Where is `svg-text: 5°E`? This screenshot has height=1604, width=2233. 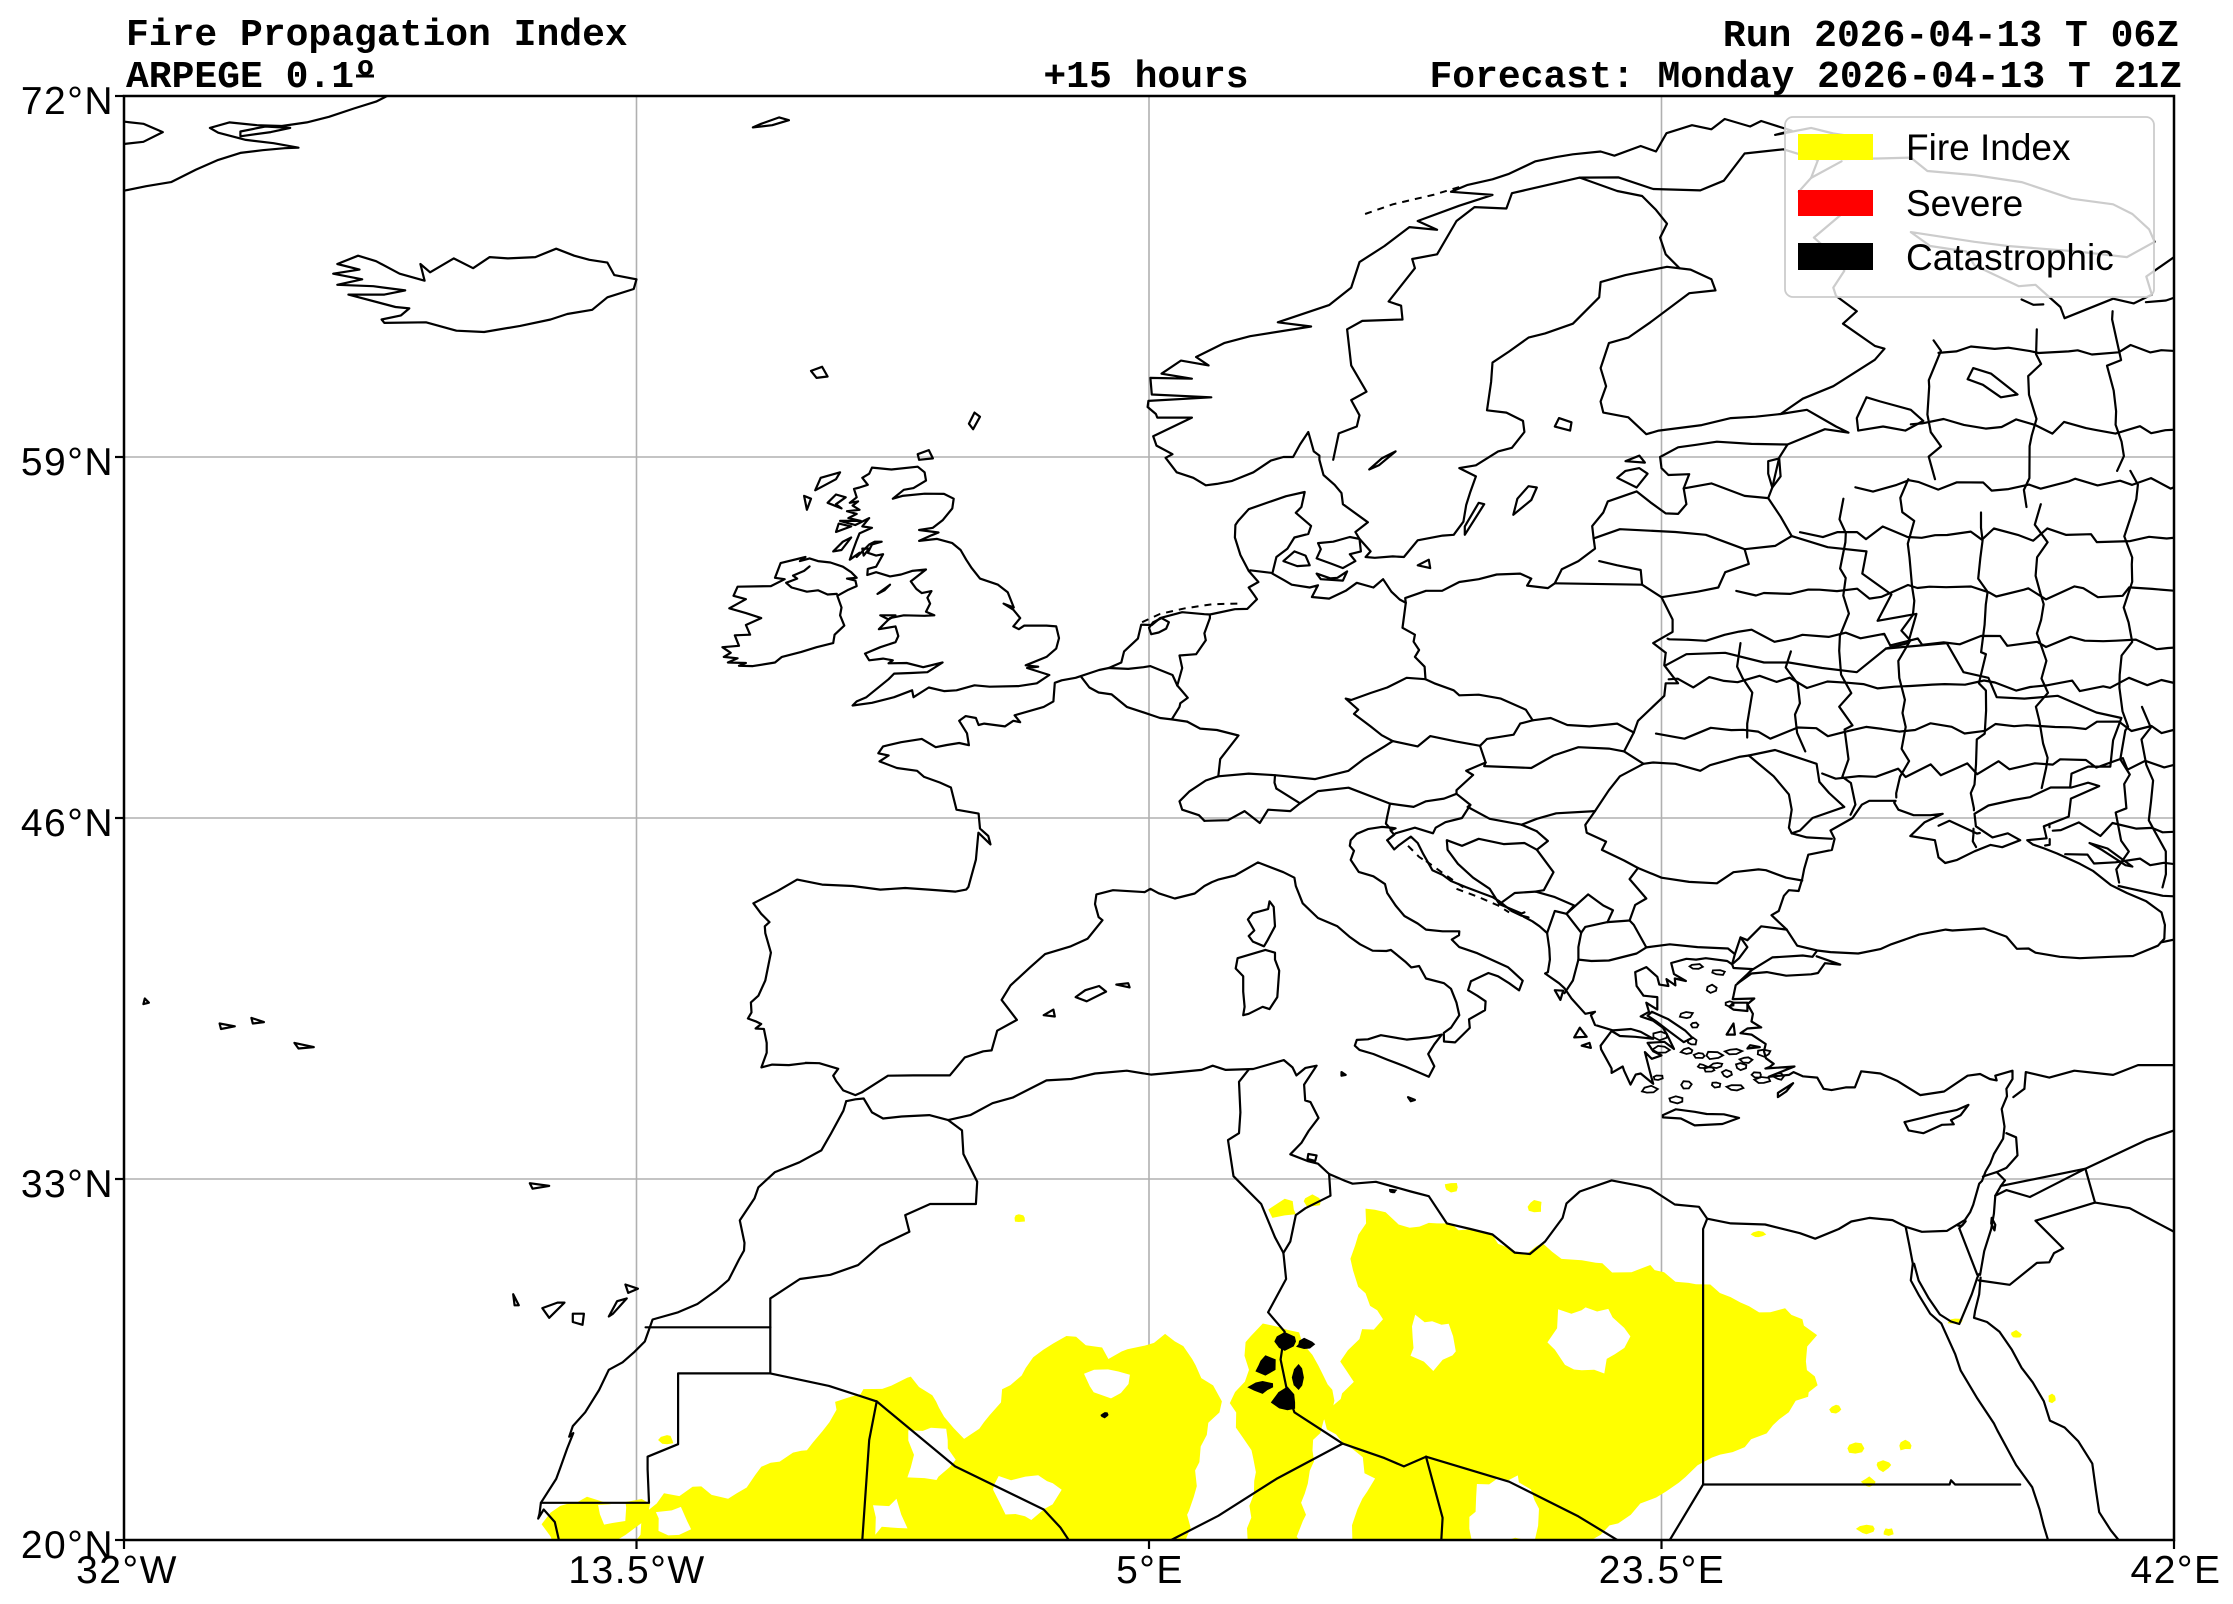 svg-text: 5°E is located at coordinates (1150, 1570).